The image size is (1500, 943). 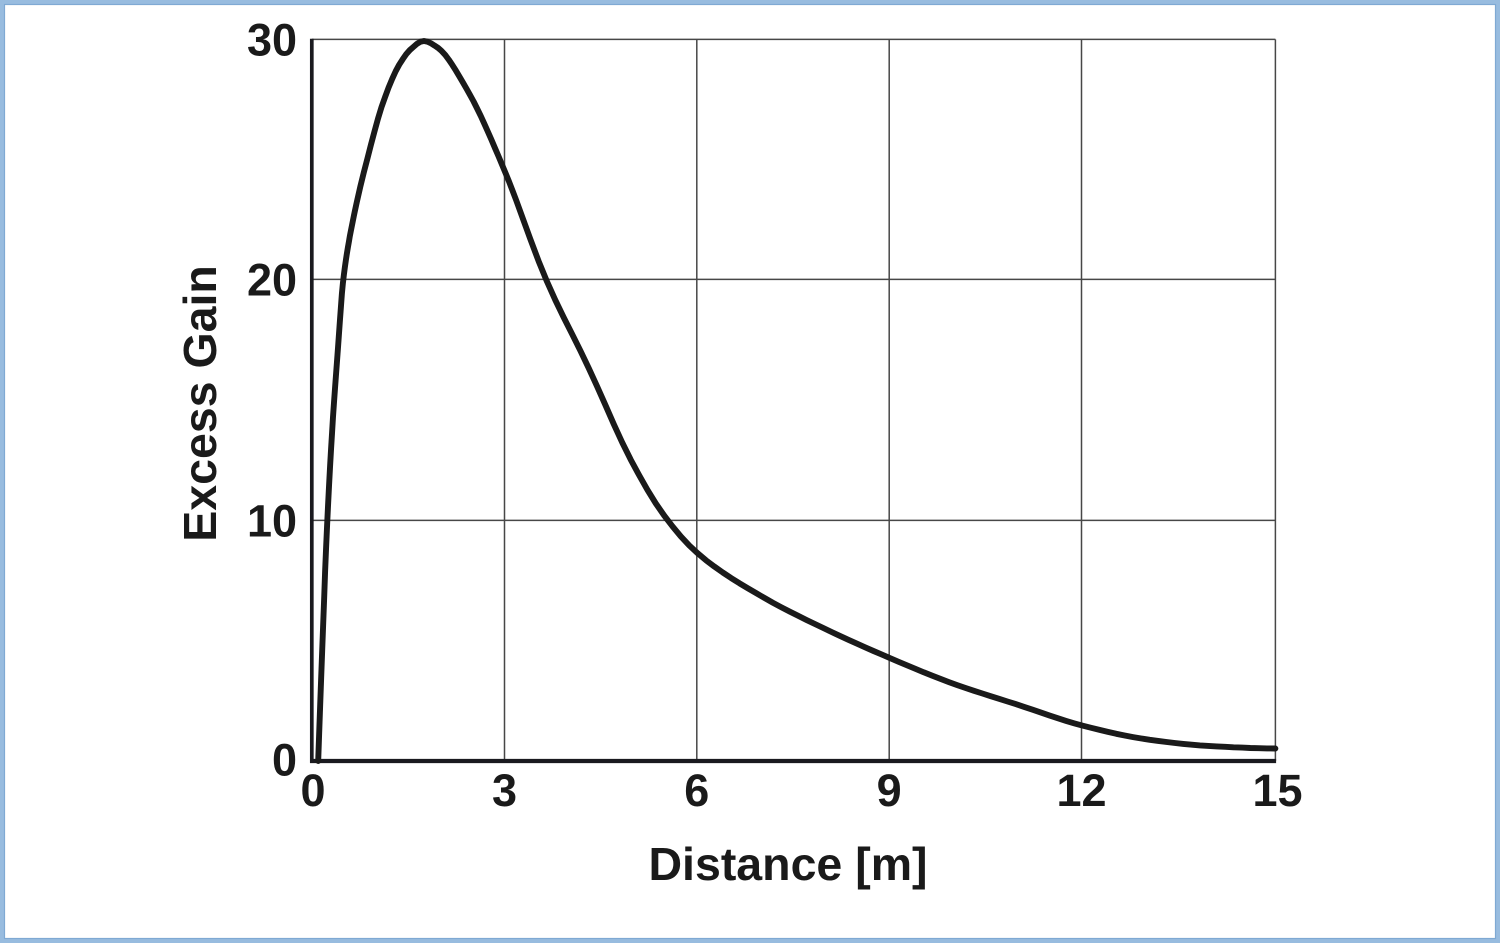 What do you see at coordinates (272, 40) in the screenshot?
I see `svg-text: 30` at bounding box center [272, 40].